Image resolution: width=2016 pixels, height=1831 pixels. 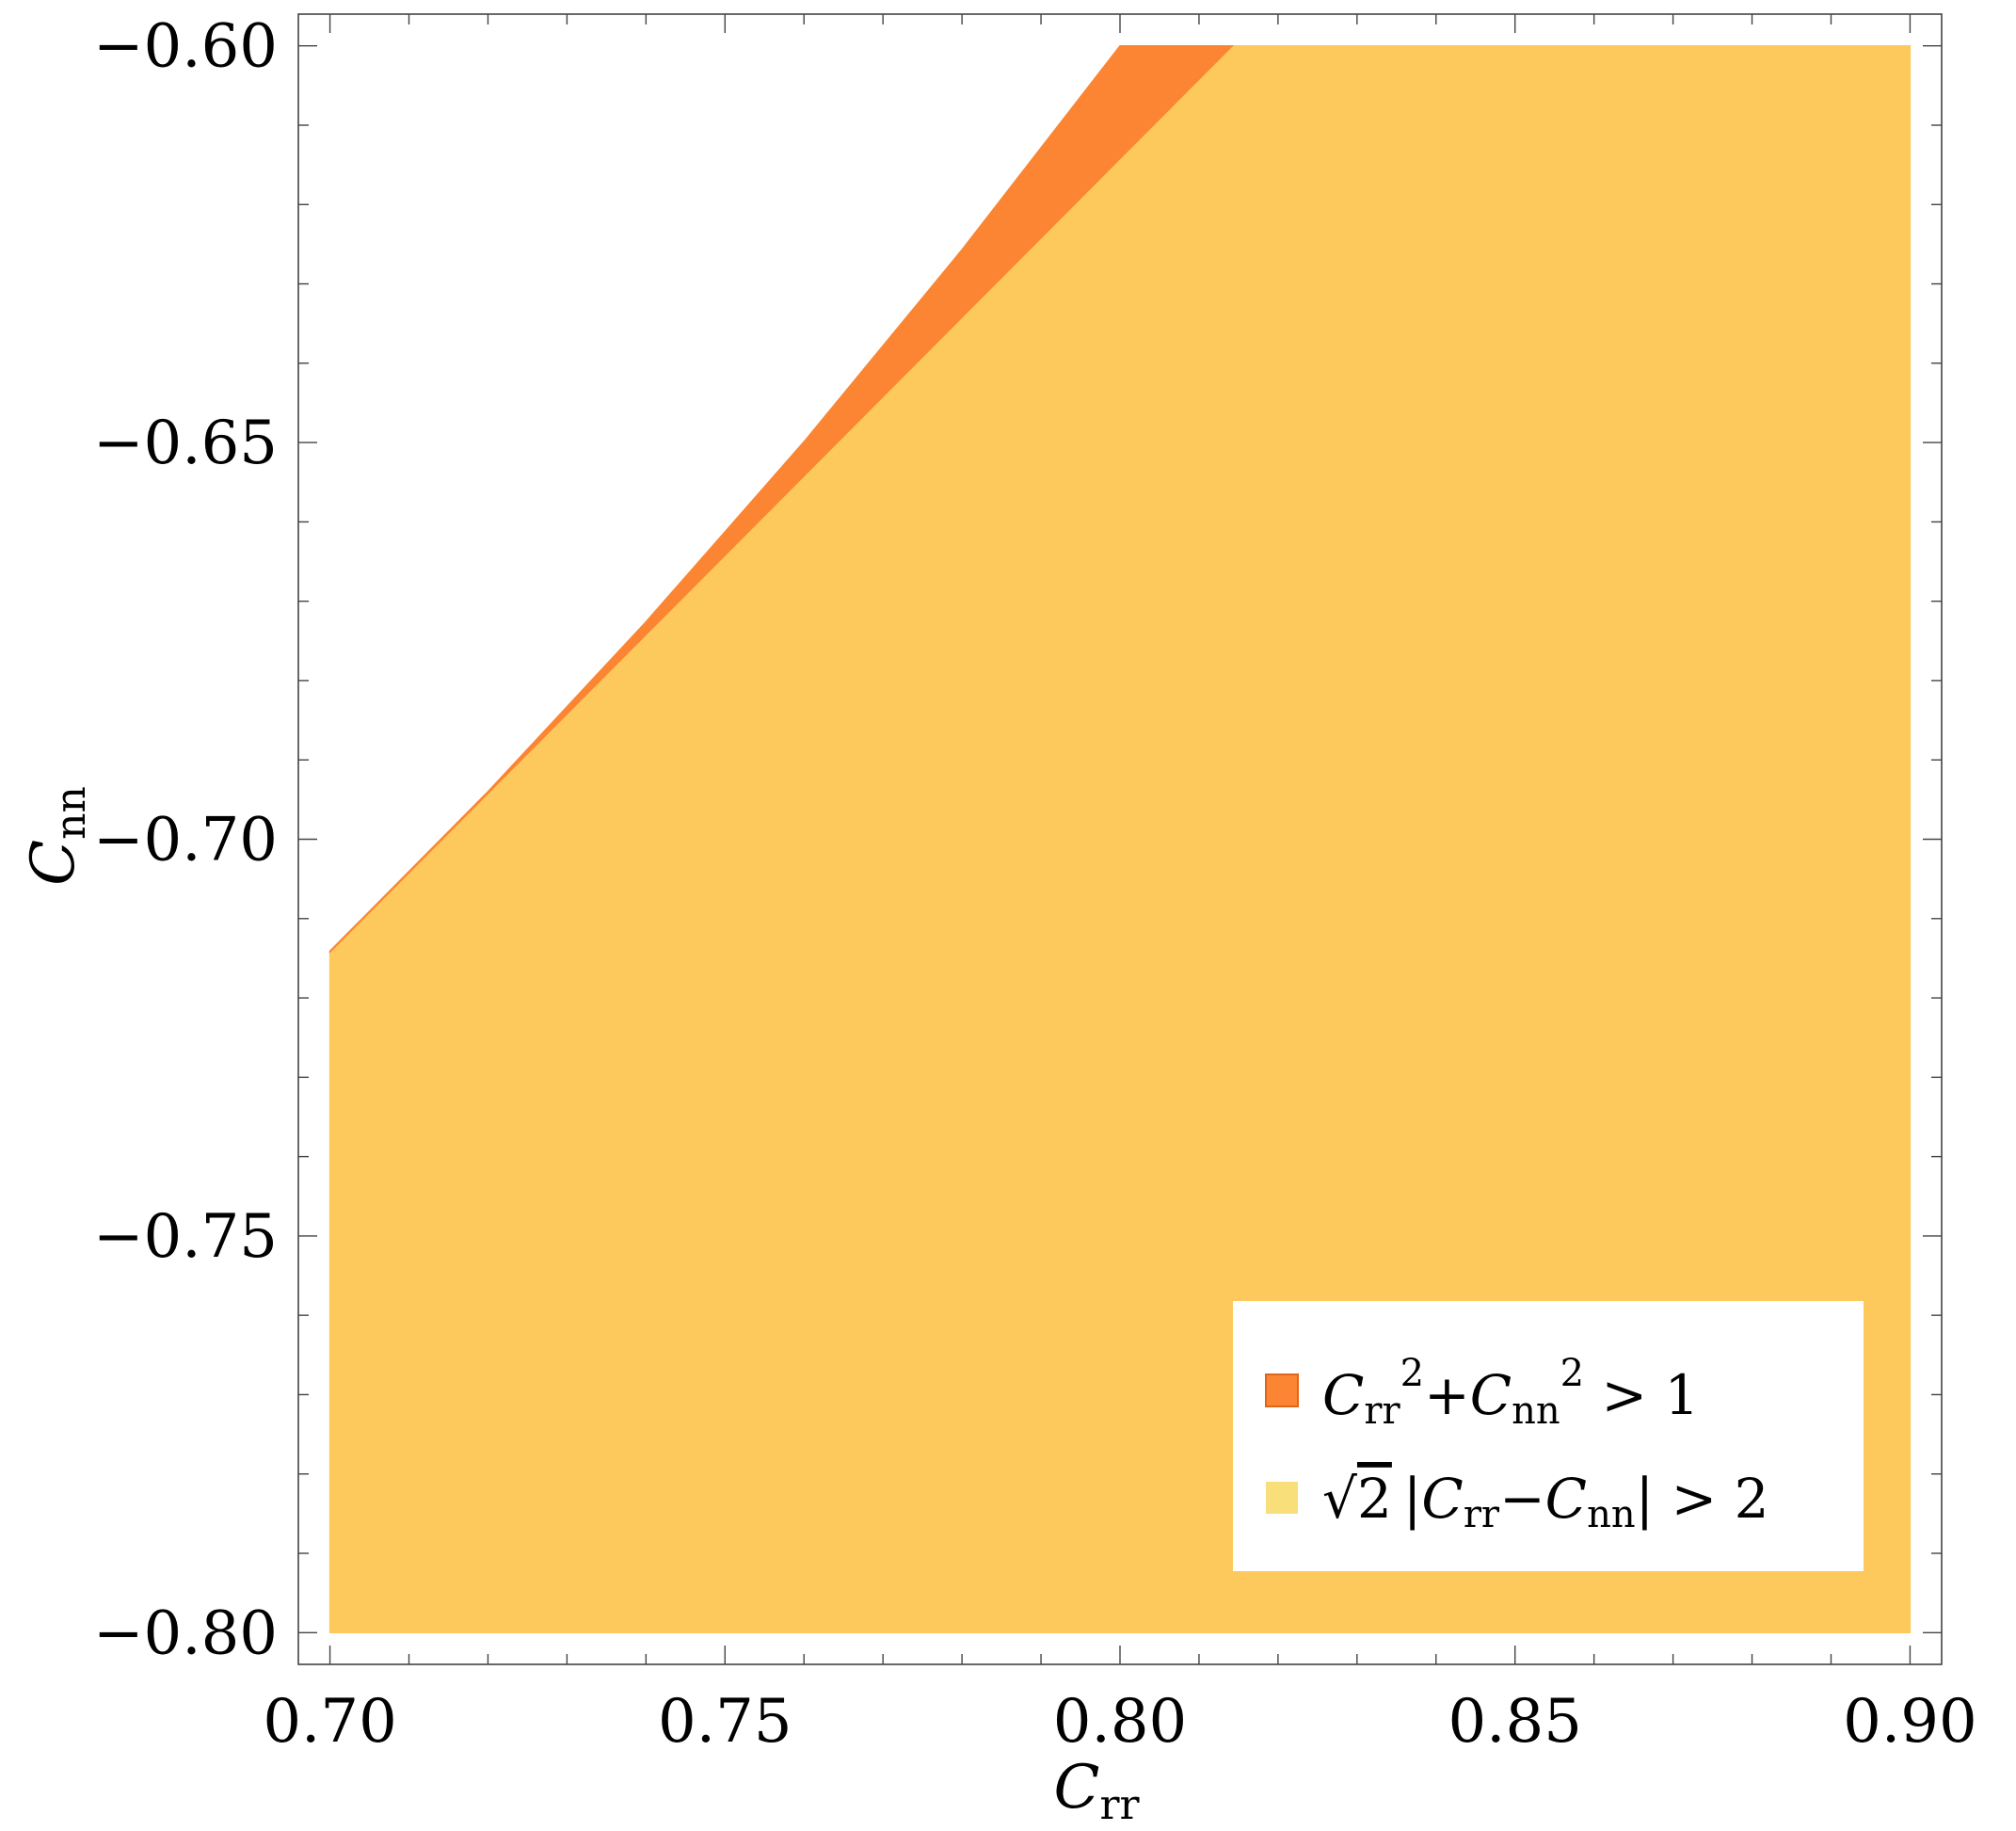 I want to click on legend: Crr2+Cnn2 > 1 √2 |Crr−Cnn| > 2, so click(x=1548, y=1436).